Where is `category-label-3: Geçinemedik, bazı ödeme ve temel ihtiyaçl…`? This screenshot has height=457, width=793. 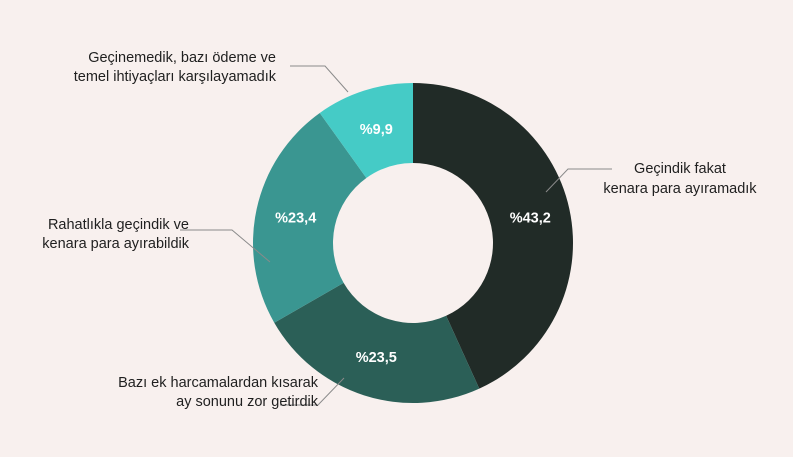 category-label-3: Geçinemedik, bazı ödeme ve temel ihtiyaçl… is located at coordinates (175, 67).